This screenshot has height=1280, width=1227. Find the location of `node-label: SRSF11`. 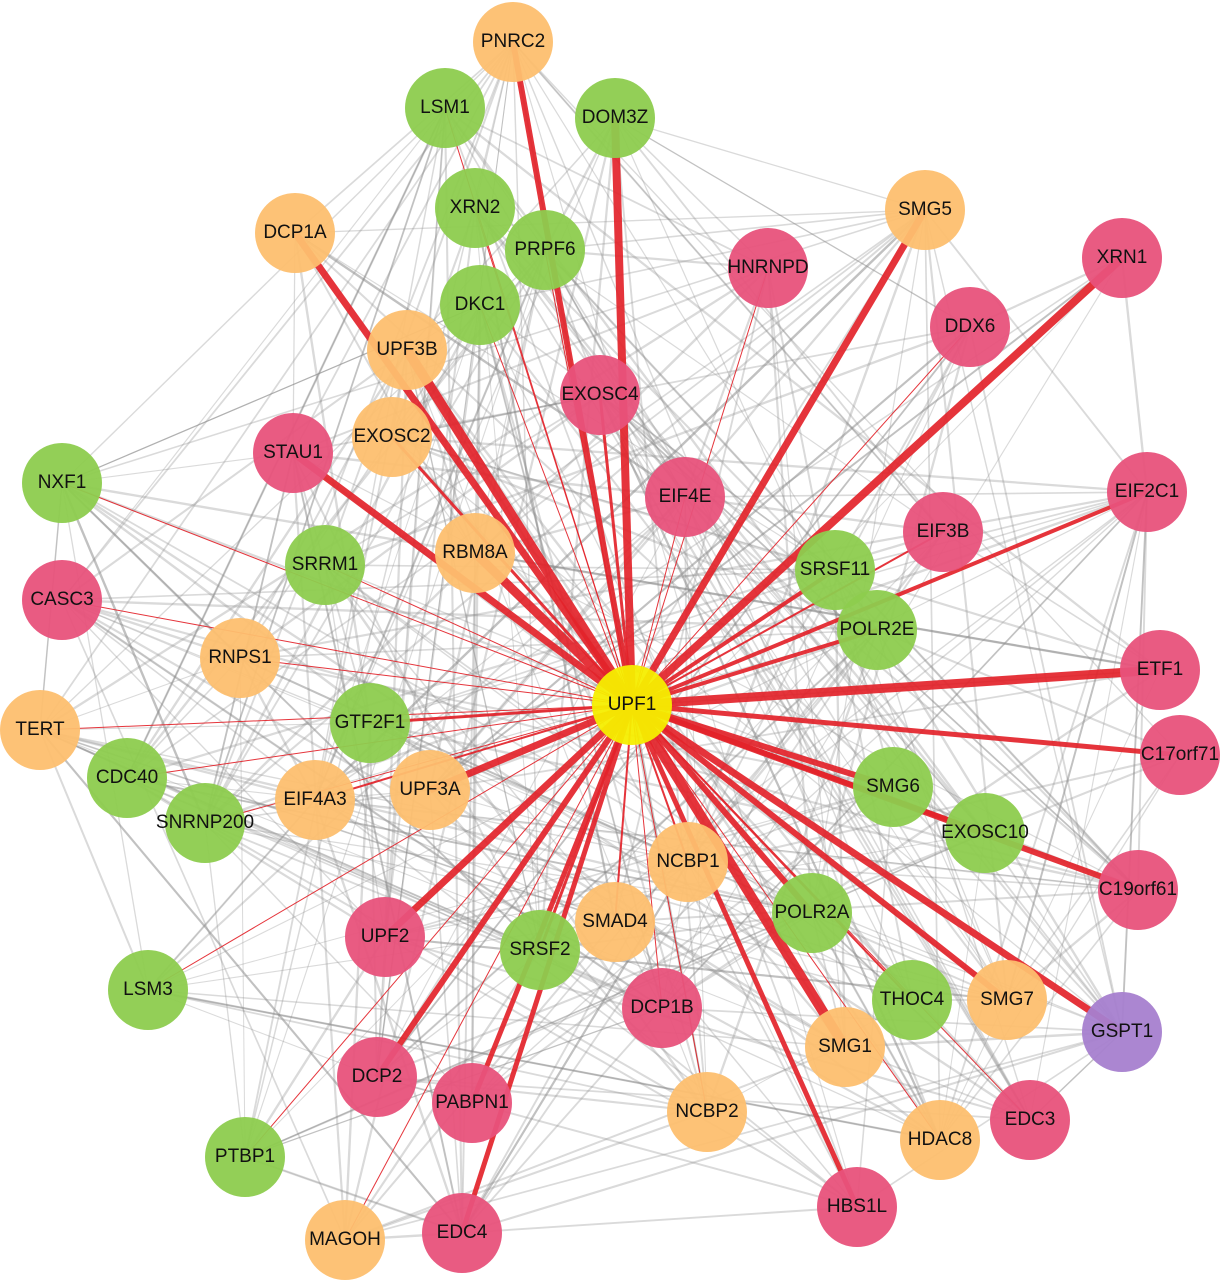

node-label: SRSF11 is located at coordinates (835, 569).